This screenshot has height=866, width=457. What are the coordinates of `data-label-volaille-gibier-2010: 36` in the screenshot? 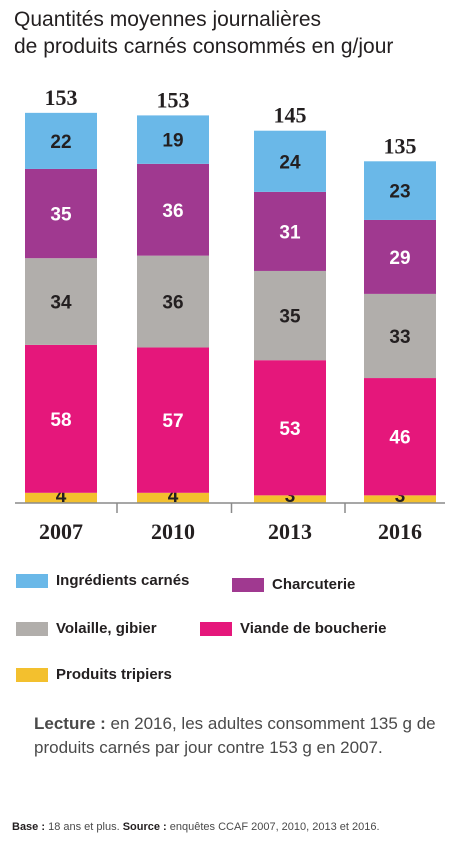 It's located at (172, 303).